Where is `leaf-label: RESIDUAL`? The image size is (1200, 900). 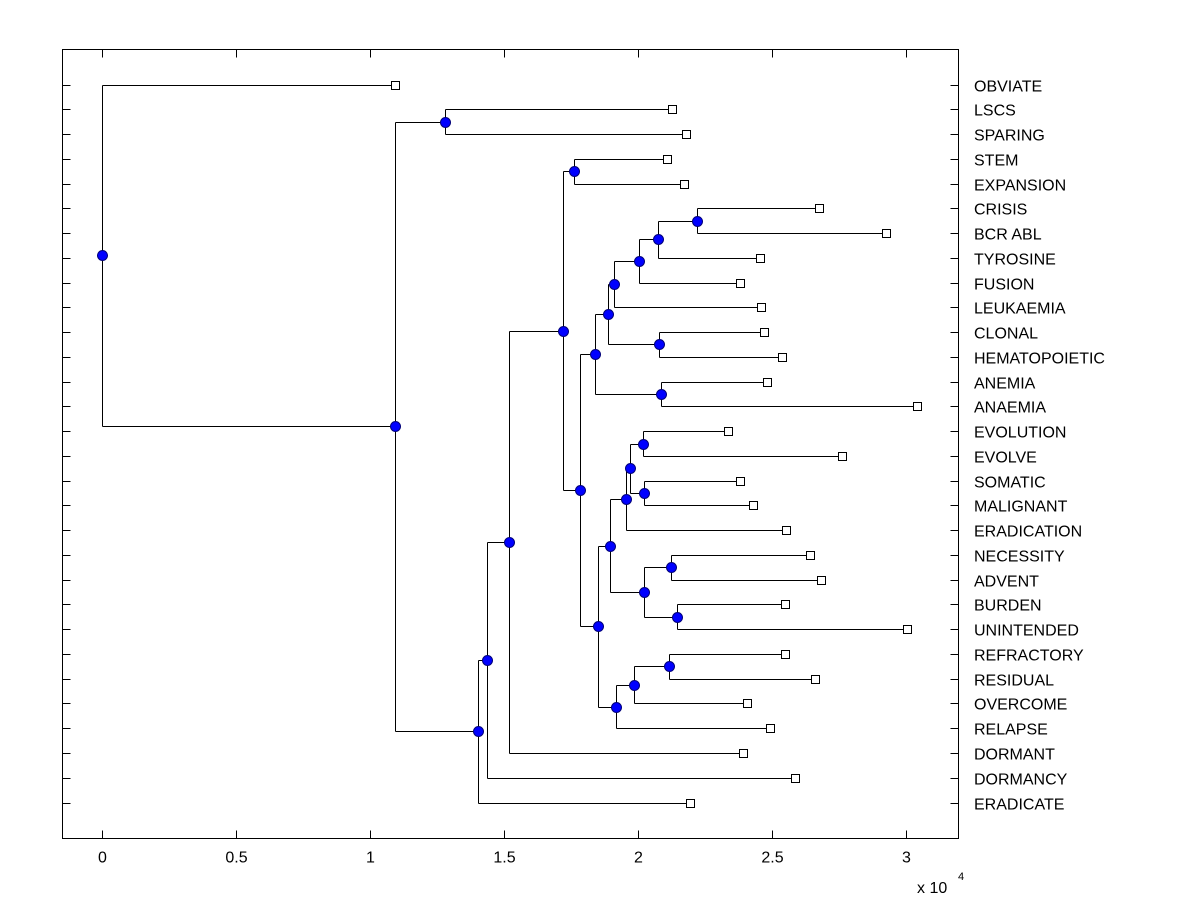
leaf-label: RESIDUAL is located at coordinates (1014, 681).